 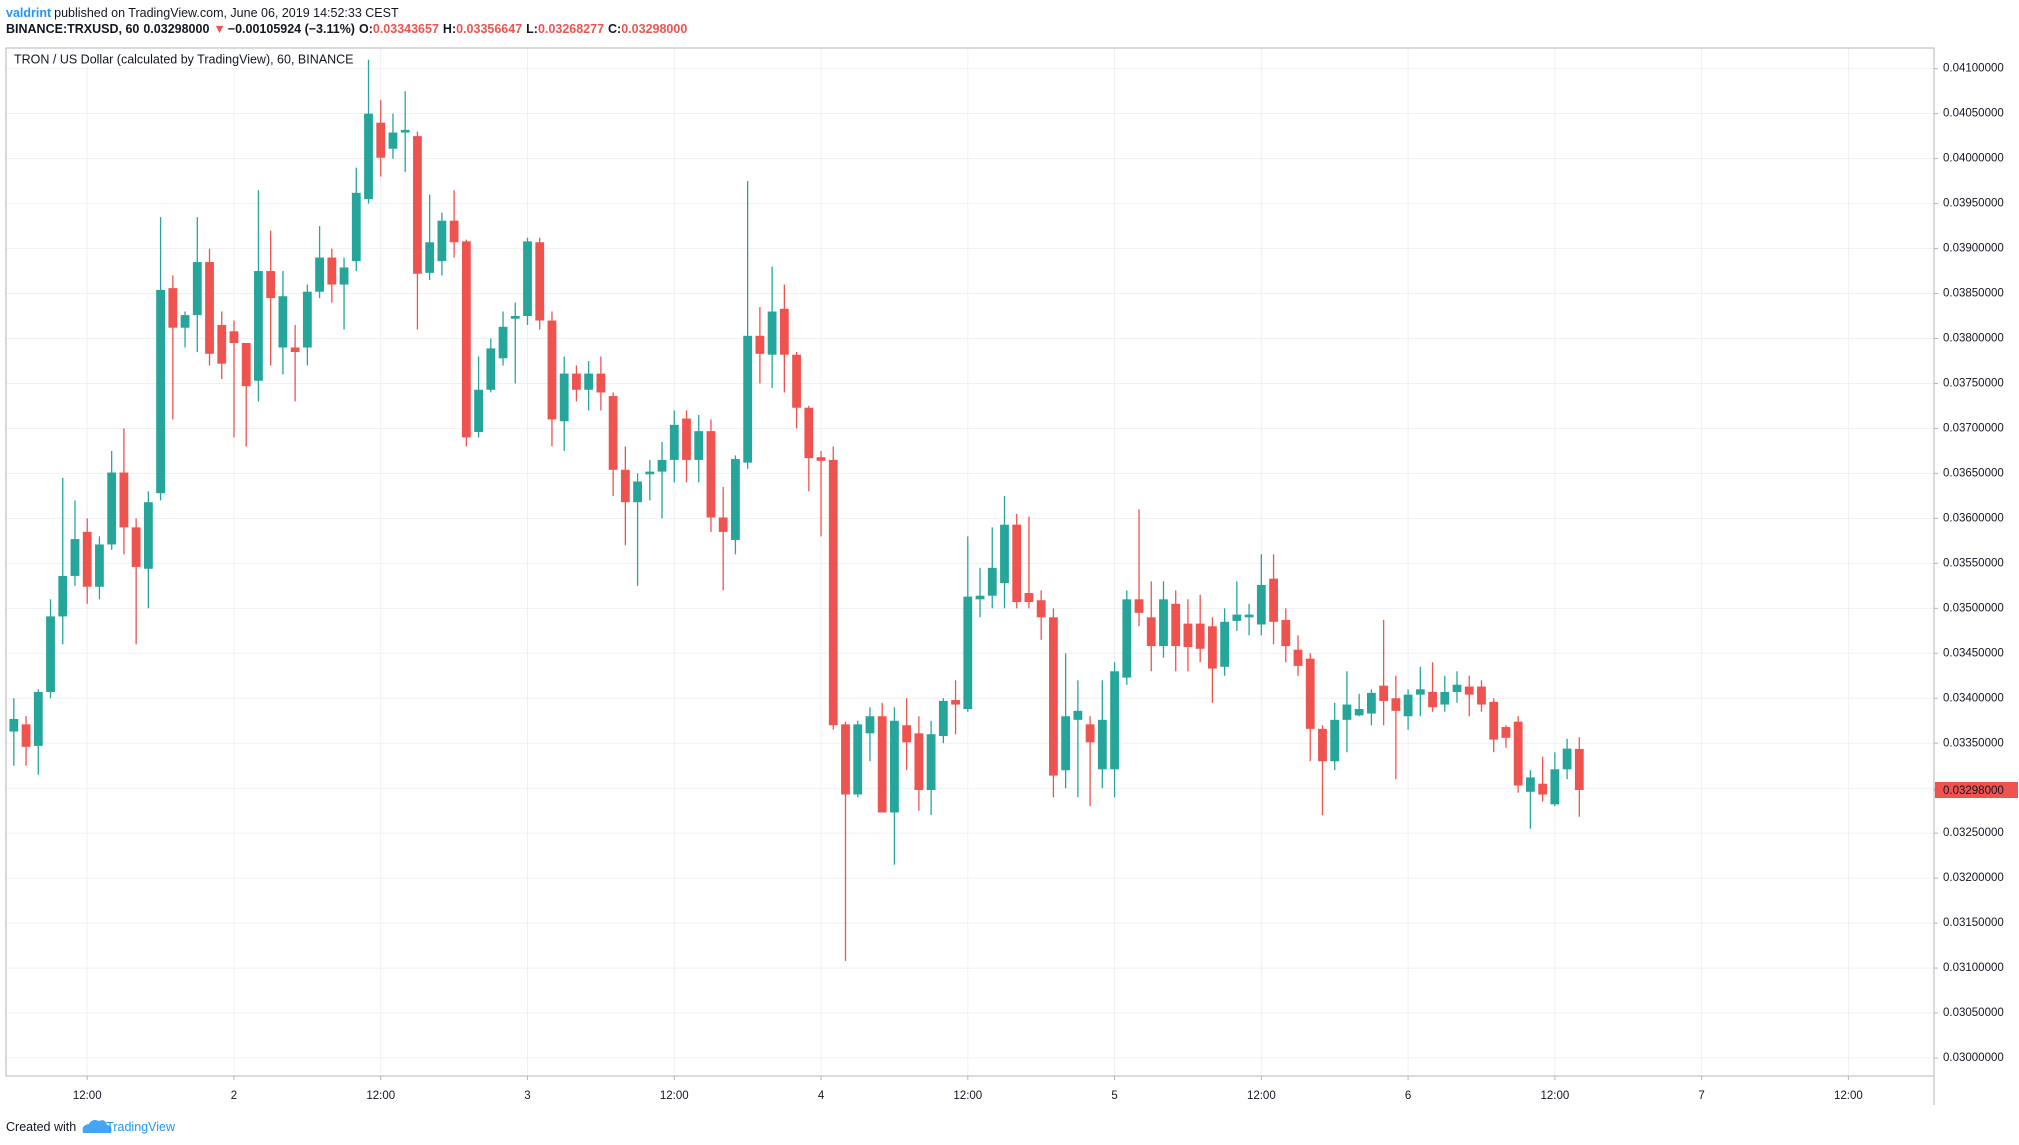 I want to click on x-tick-label: 5, so click(x=1114, y=1096).